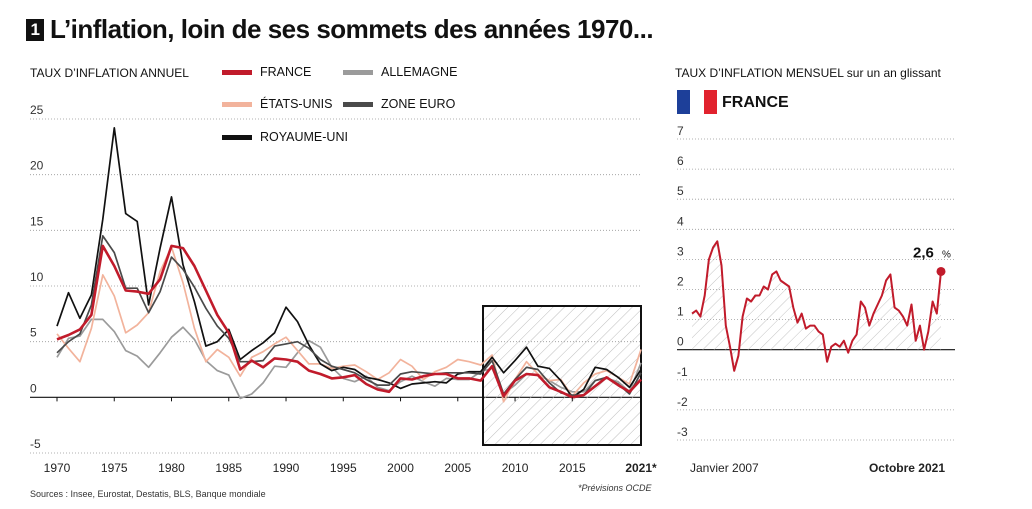 This screenshot has width=1032, height=509. What do you see at coordinates (286, 72) in the screenshot?
I see `legend-label-france: FRANCE` at bounding box center [286, 72].